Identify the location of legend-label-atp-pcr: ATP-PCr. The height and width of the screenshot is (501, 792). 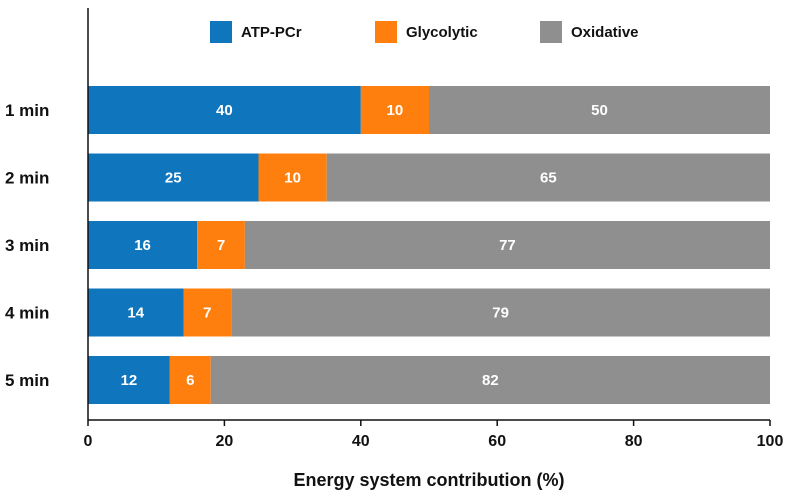
(271, 32).